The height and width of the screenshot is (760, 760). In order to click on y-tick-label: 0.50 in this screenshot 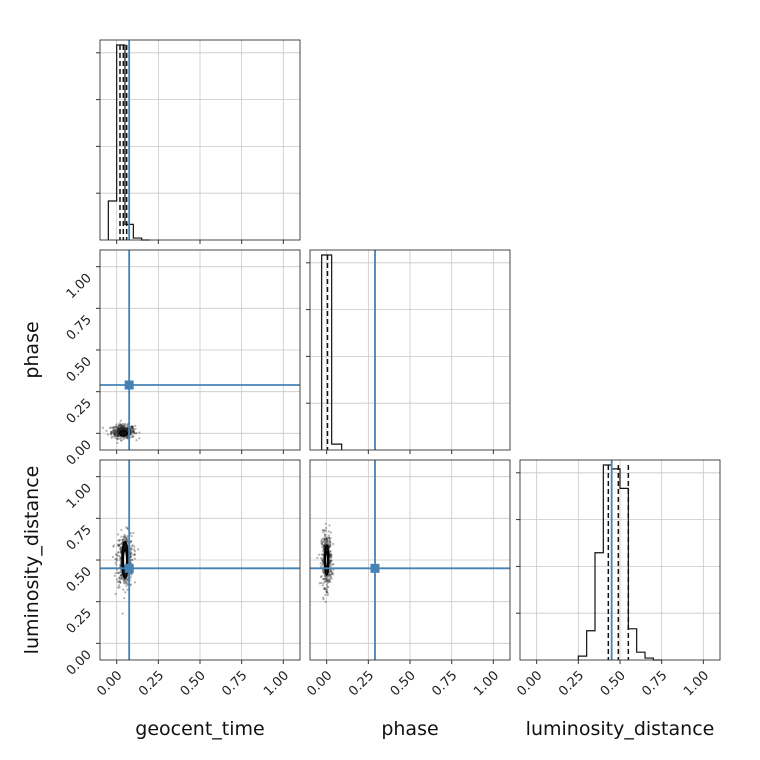, I will do `click(79, 369)`.